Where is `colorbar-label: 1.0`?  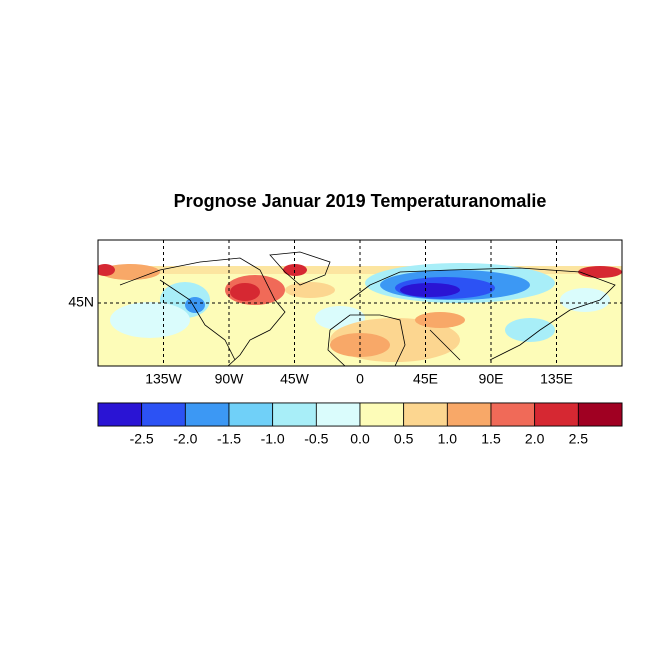 colorbar-label: 1.0 is located at coordinates (448, 439).